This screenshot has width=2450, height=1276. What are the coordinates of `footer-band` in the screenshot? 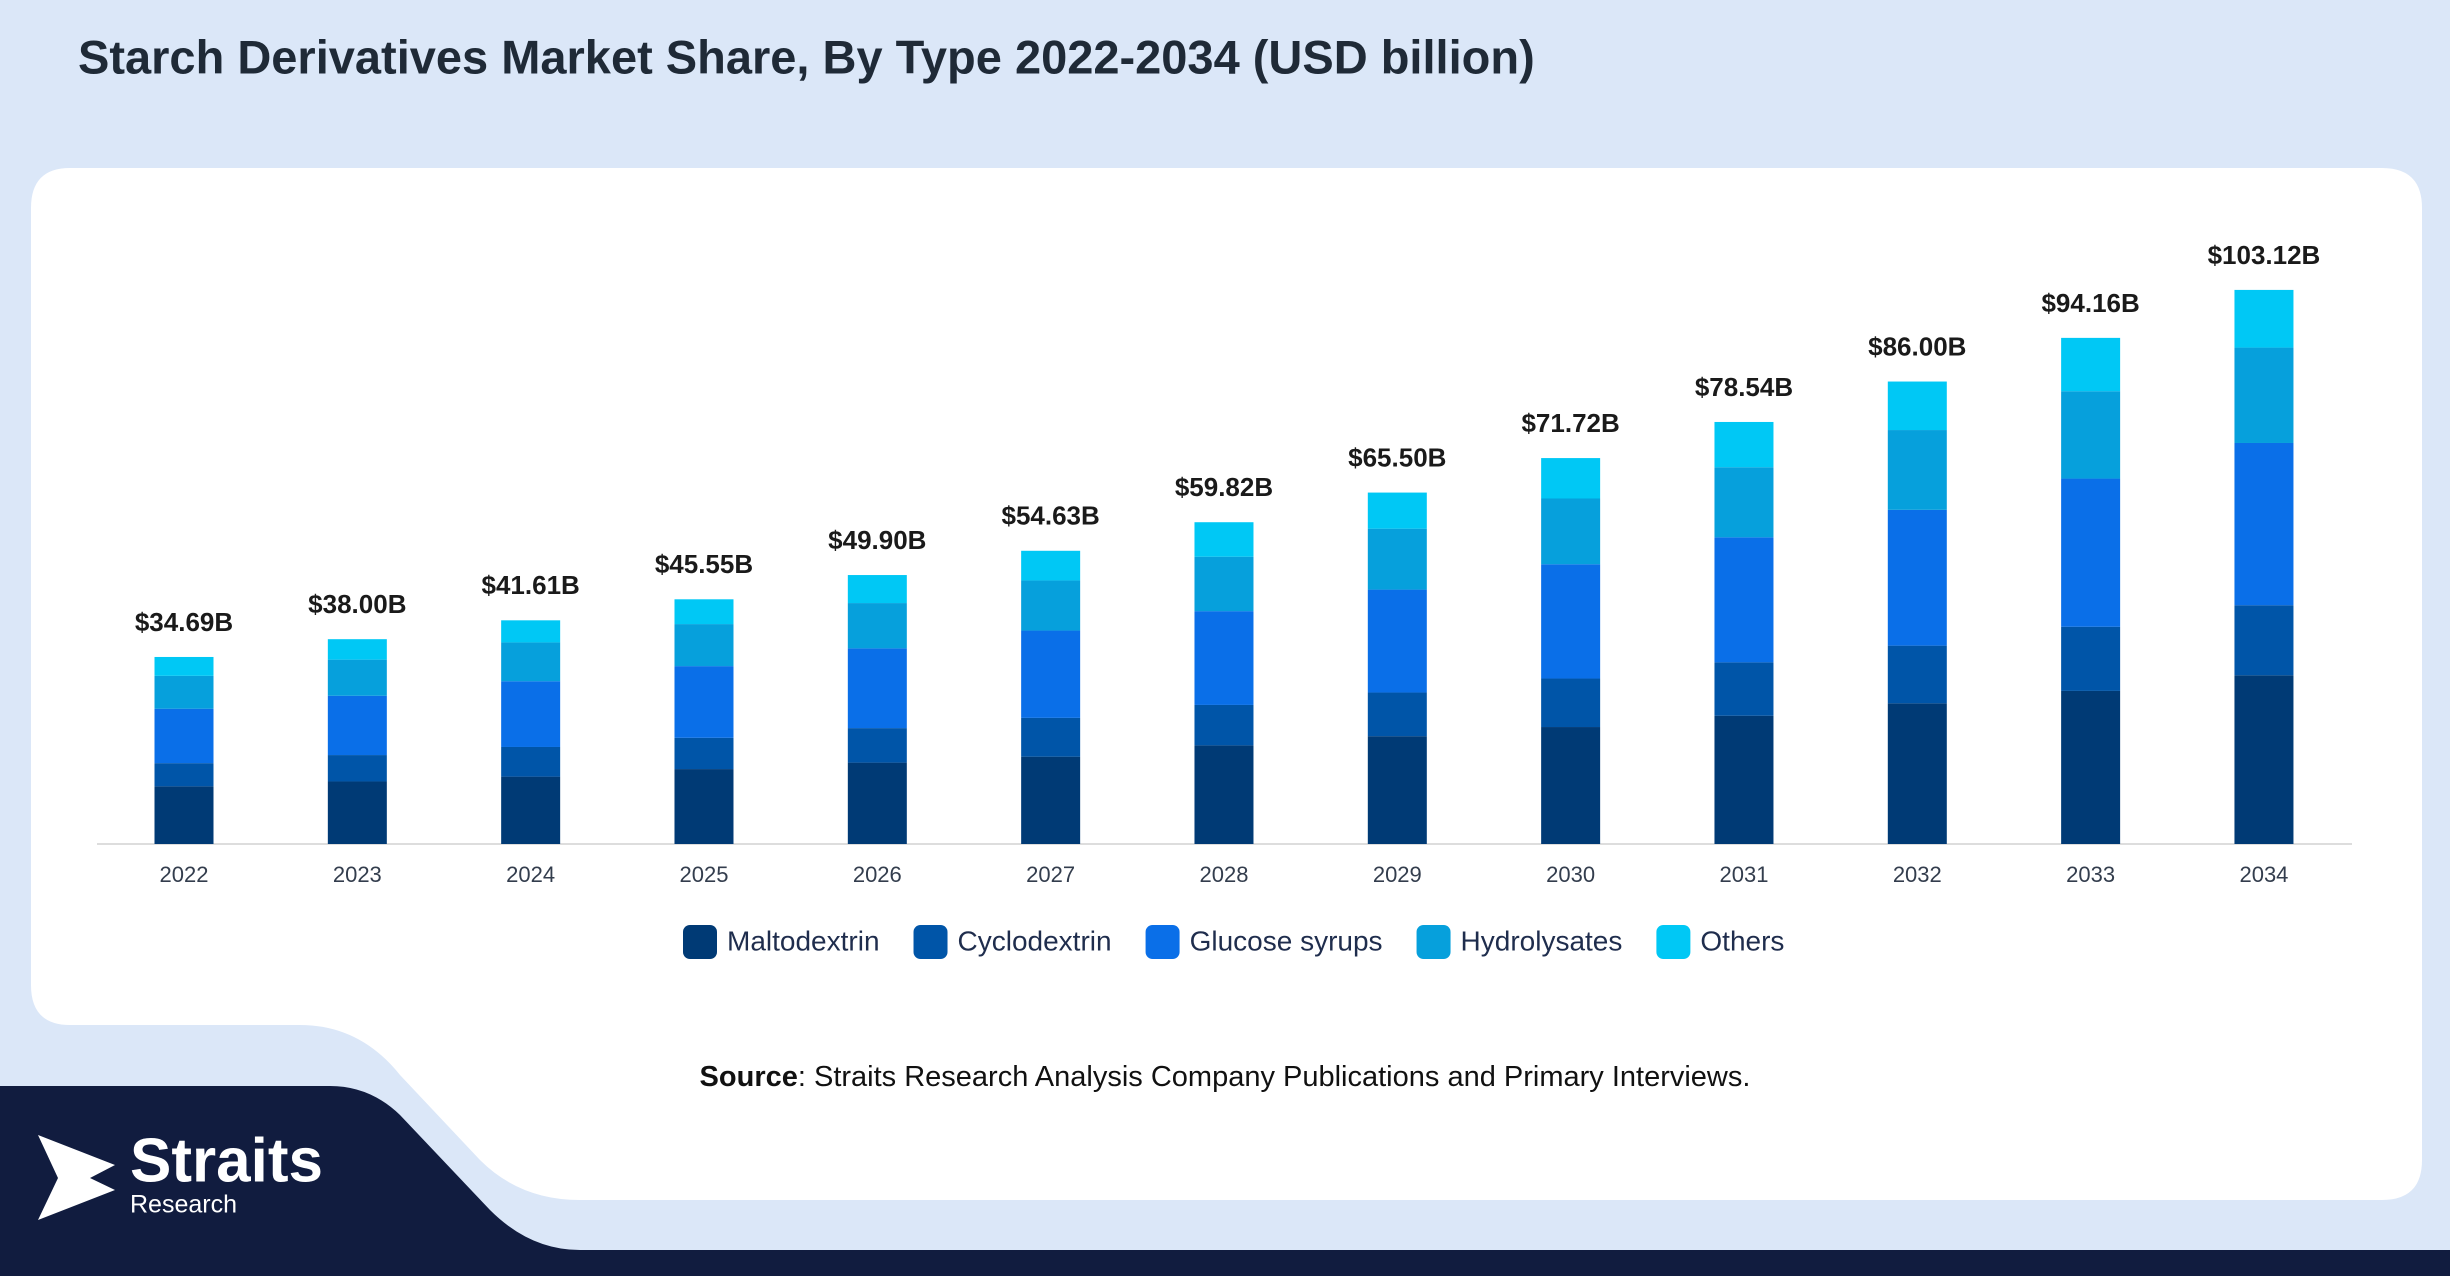 It's located at (1225, 1181).